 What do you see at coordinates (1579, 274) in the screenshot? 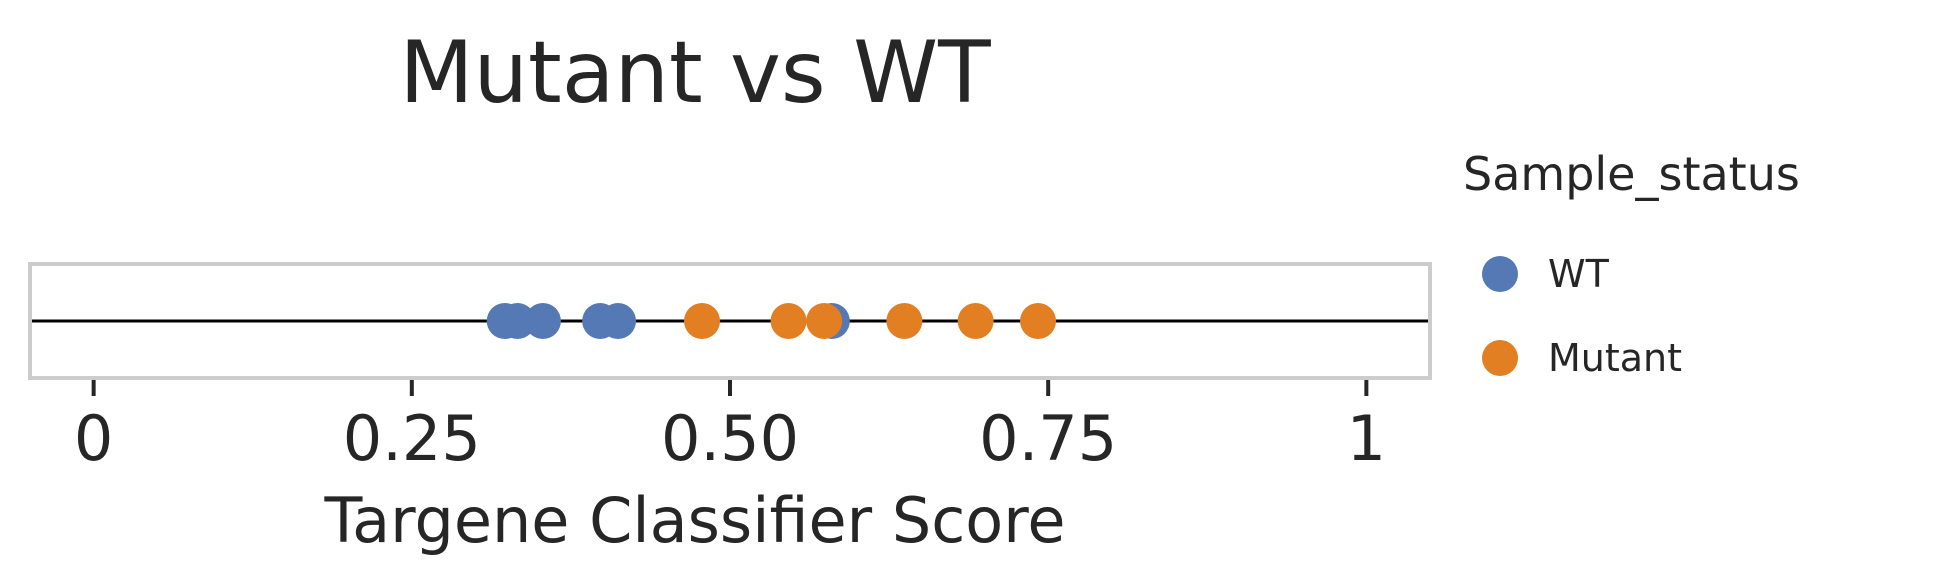
I see `legend-label: WT` at bounding box center [1579, 274].